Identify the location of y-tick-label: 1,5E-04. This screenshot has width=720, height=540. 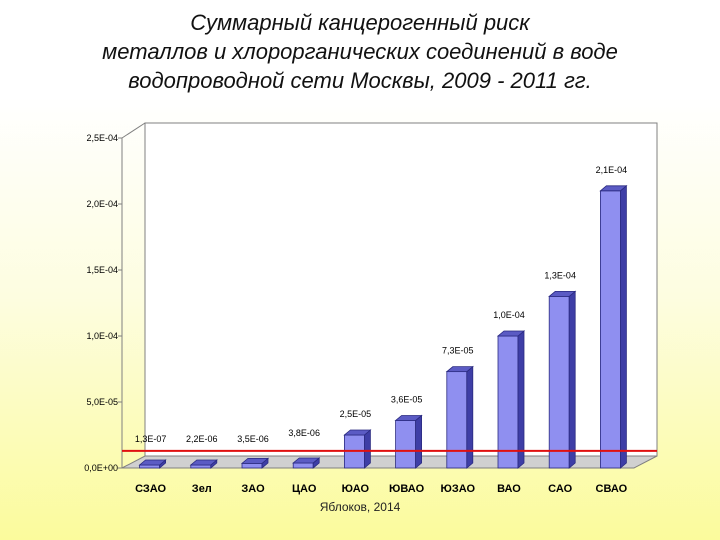
(102, 270).